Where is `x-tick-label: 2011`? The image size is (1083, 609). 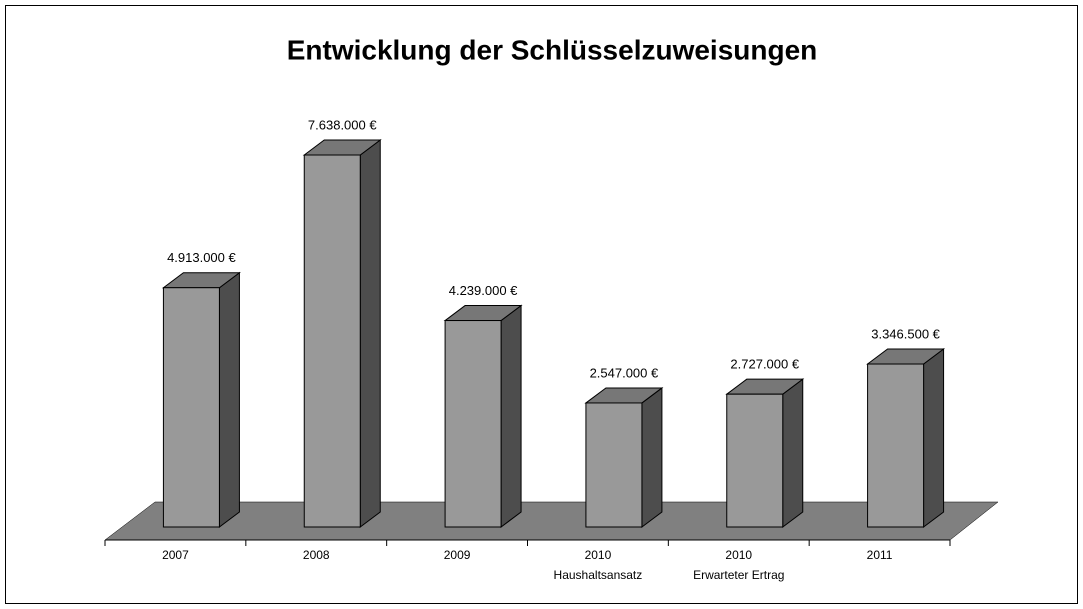
x-tick-label: 2011 is located at coordinates (880, 555).